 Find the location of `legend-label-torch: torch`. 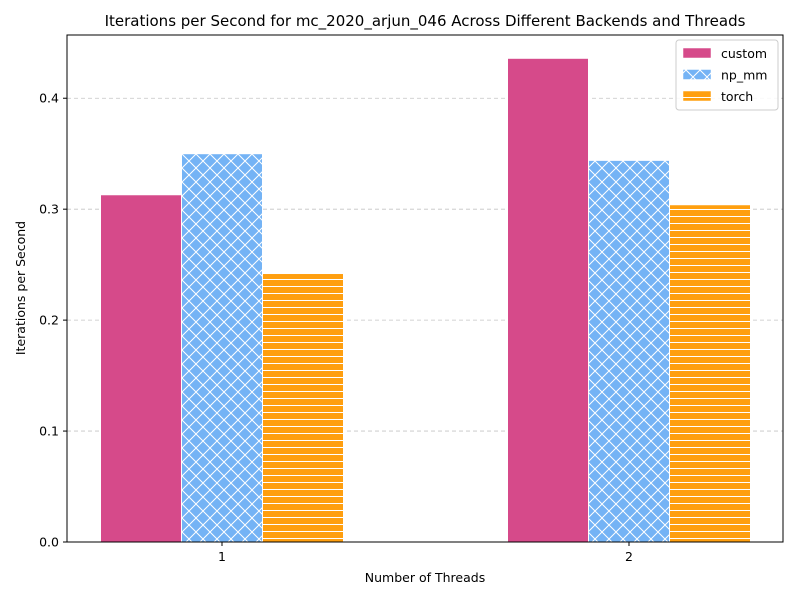

legend-label-torch: torch is located at coordinates (737, 96).